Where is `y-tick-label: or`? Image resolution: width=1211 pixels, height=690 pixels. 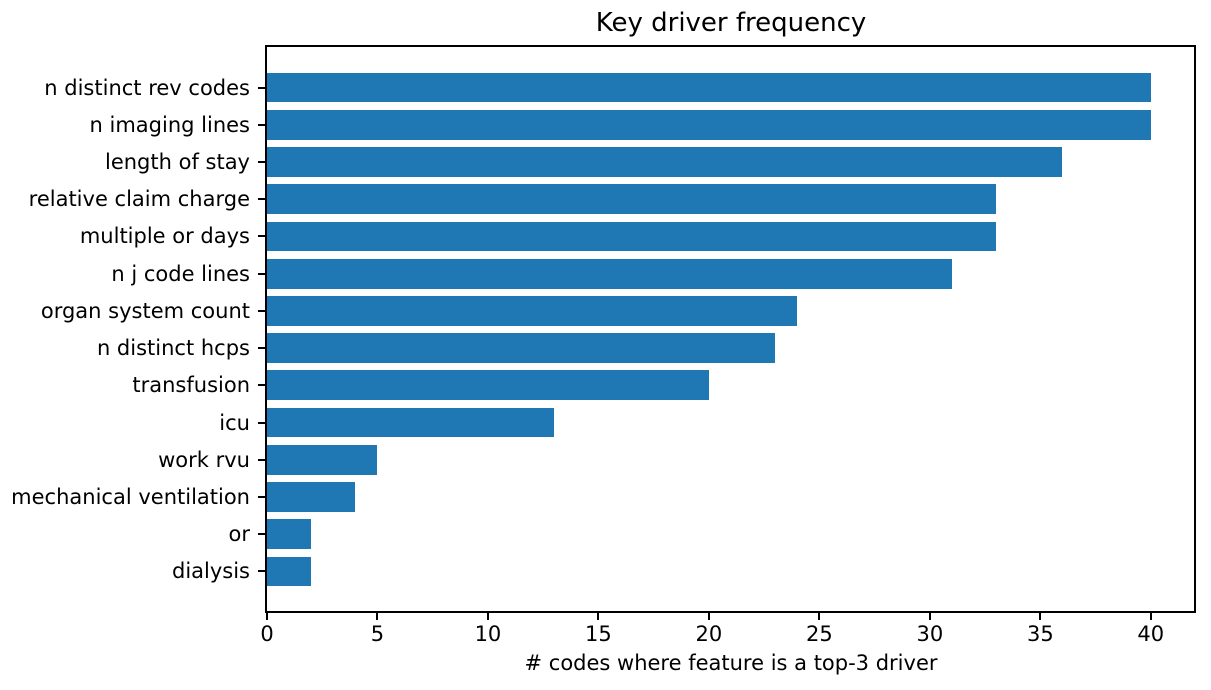 y-tick-label: or is located at coordinates (239, 534).